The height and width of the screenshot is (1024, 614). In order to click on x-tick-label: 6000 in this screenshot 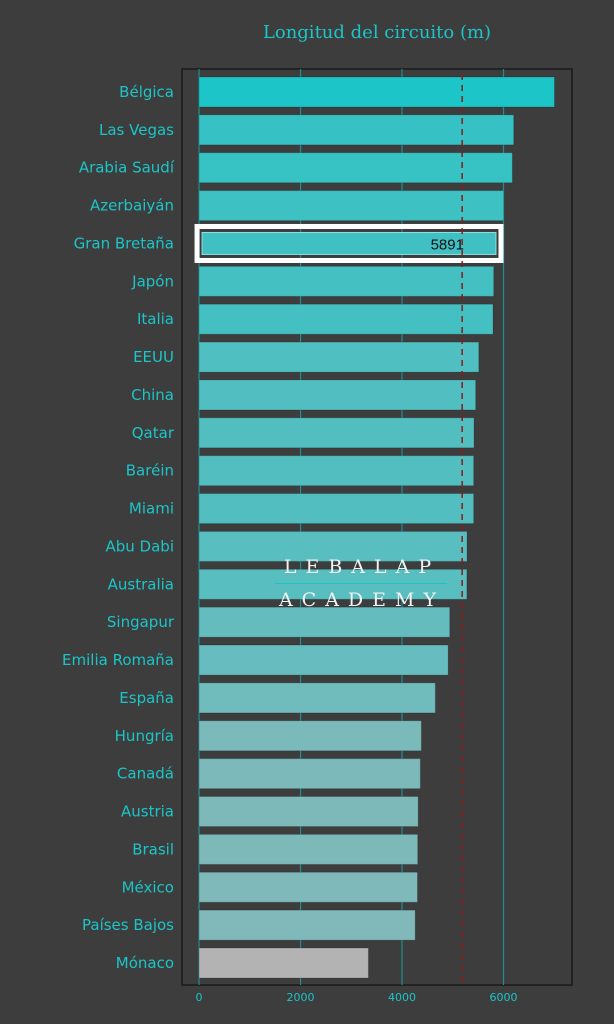, I will do `click(503, 997)`.